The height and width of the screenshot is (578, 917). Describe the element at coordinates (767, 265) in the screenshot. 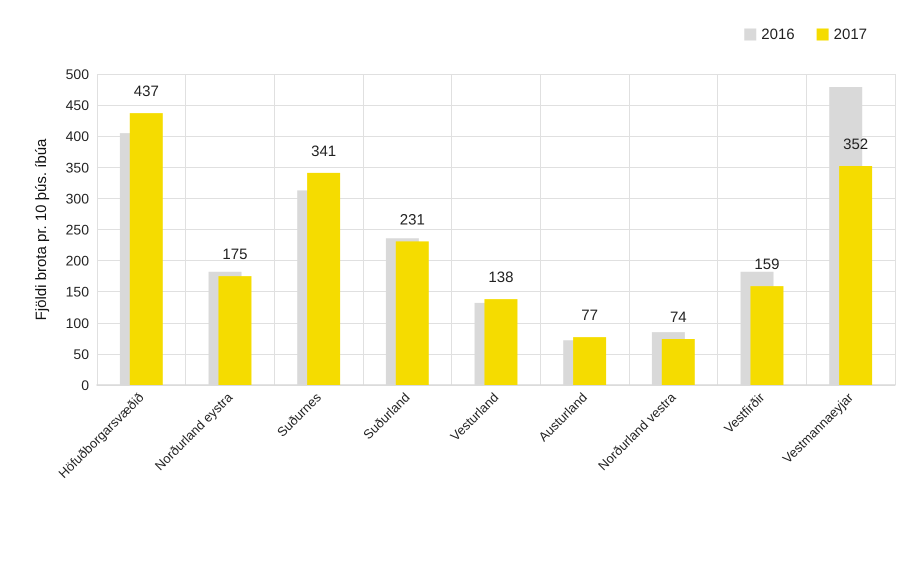

I see `data-label: 159` at that location.